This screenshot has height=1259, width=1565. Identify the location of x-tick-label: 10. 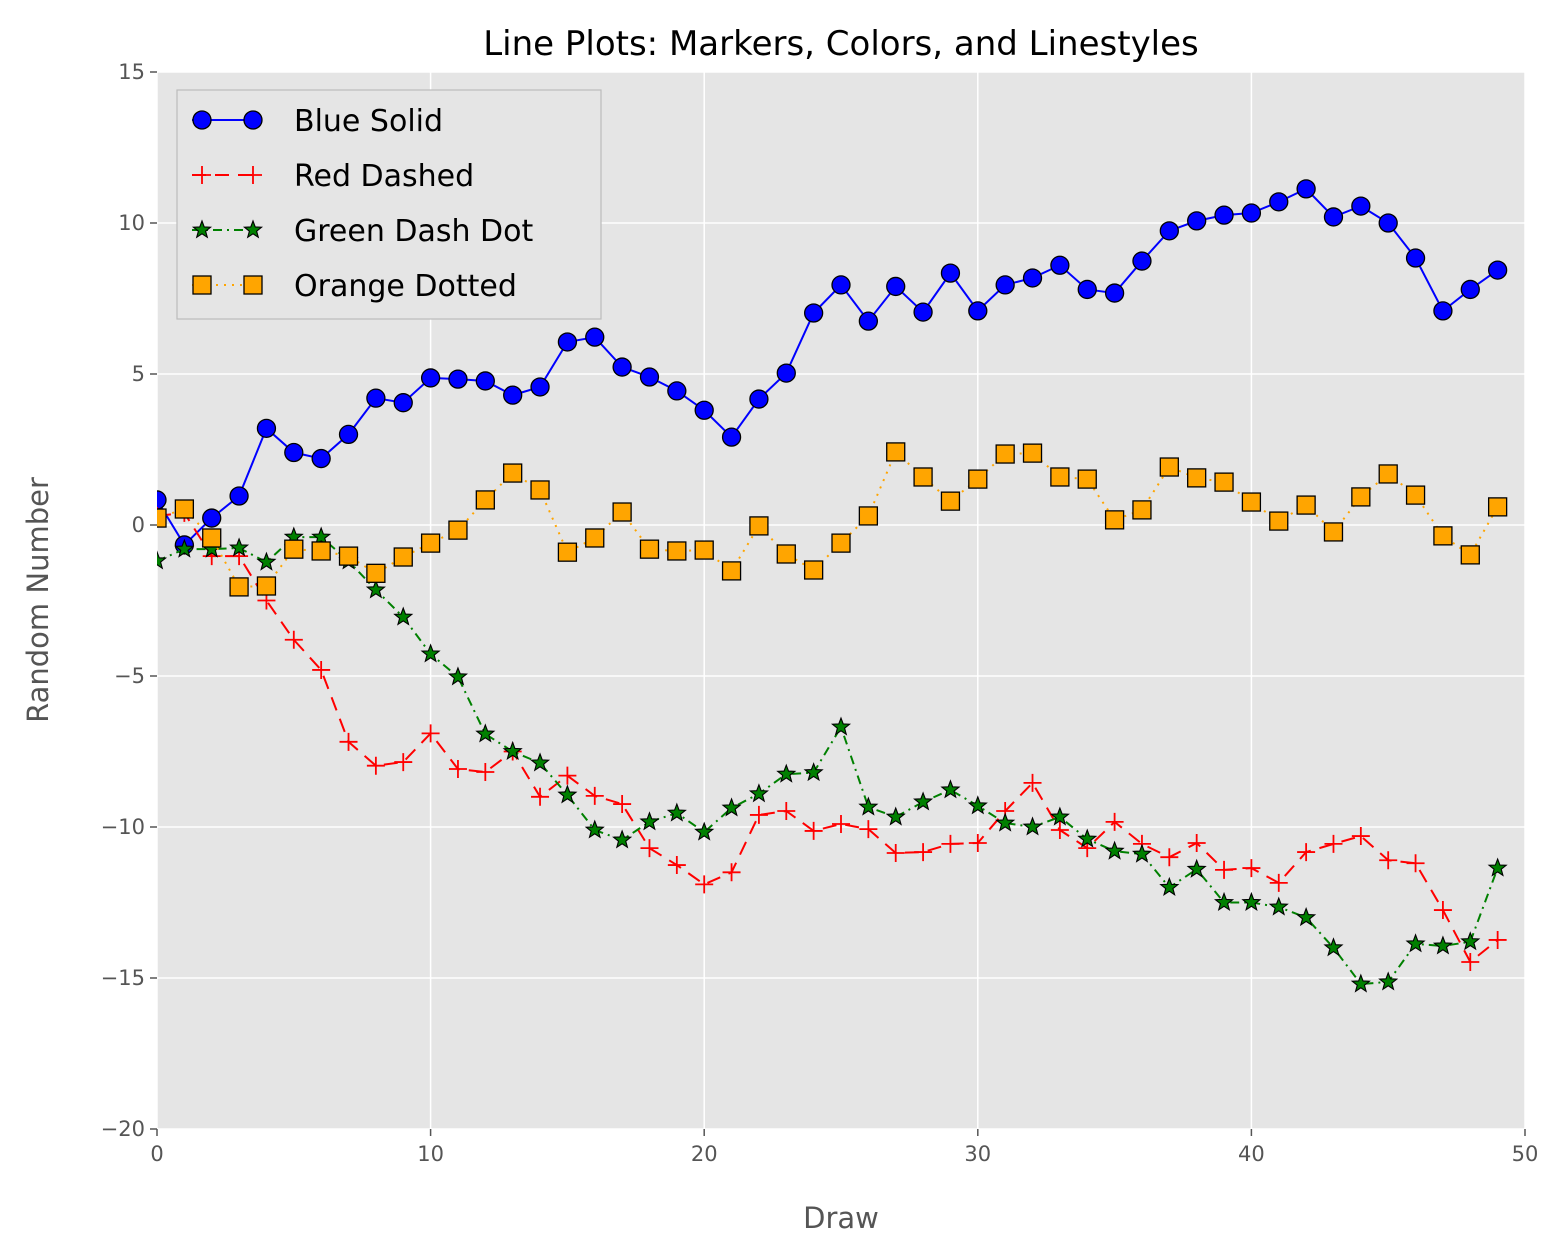
(430, 1154).